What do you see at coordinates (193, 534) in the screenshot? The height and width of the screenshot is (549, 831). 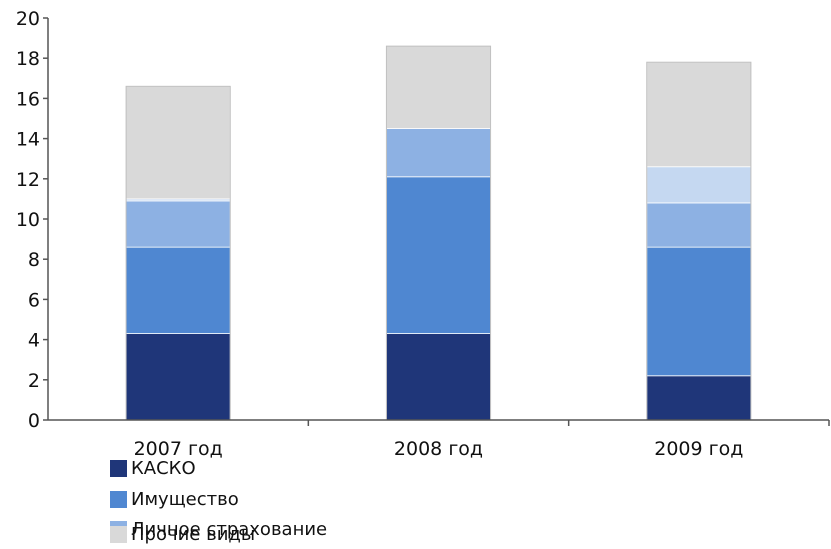 I see `legend-label-other-types: Прочие виды` at bounding box center [193, 534].